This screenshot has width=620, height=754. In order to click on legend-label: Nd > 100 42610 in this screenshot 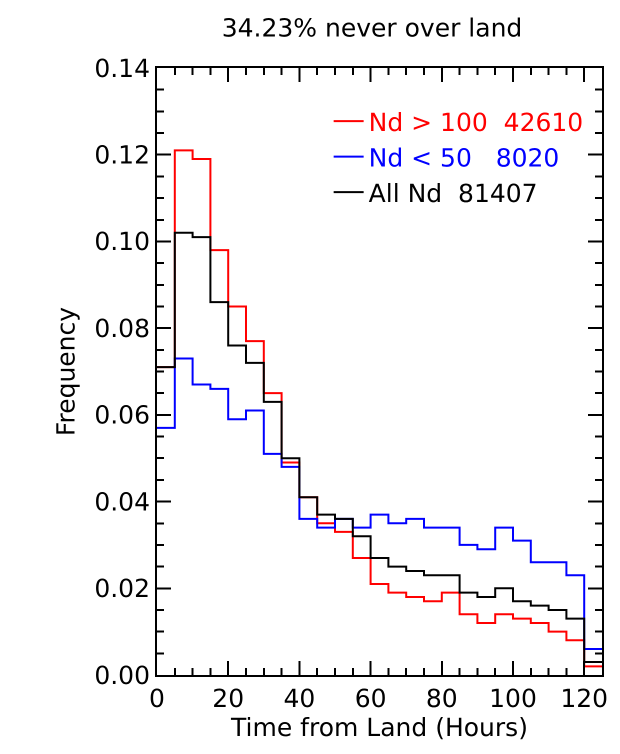, I will do `click(476, 122)`.